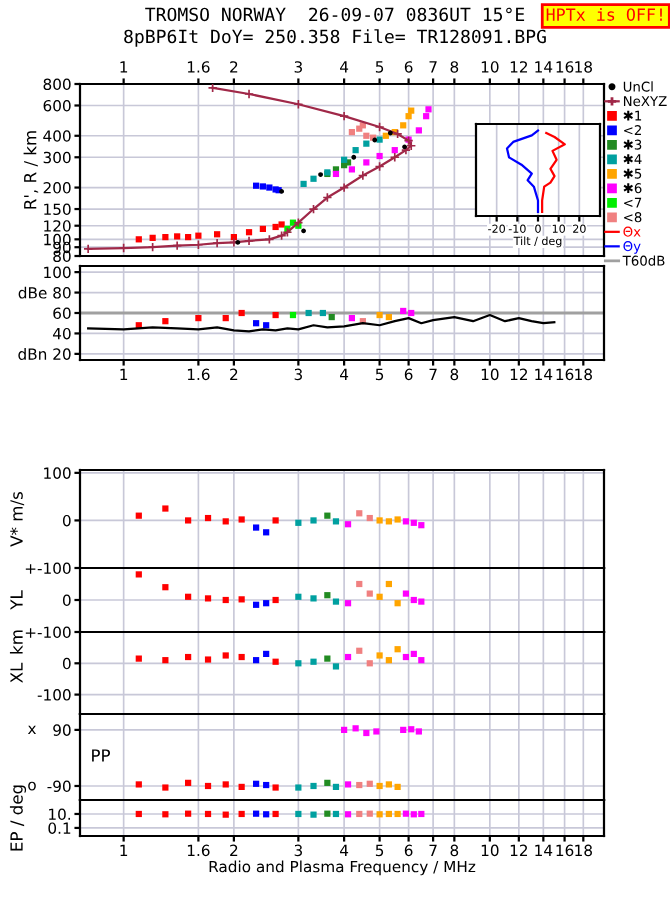  I want to click on y-axis-title: R', R / km, so click(31, 170).